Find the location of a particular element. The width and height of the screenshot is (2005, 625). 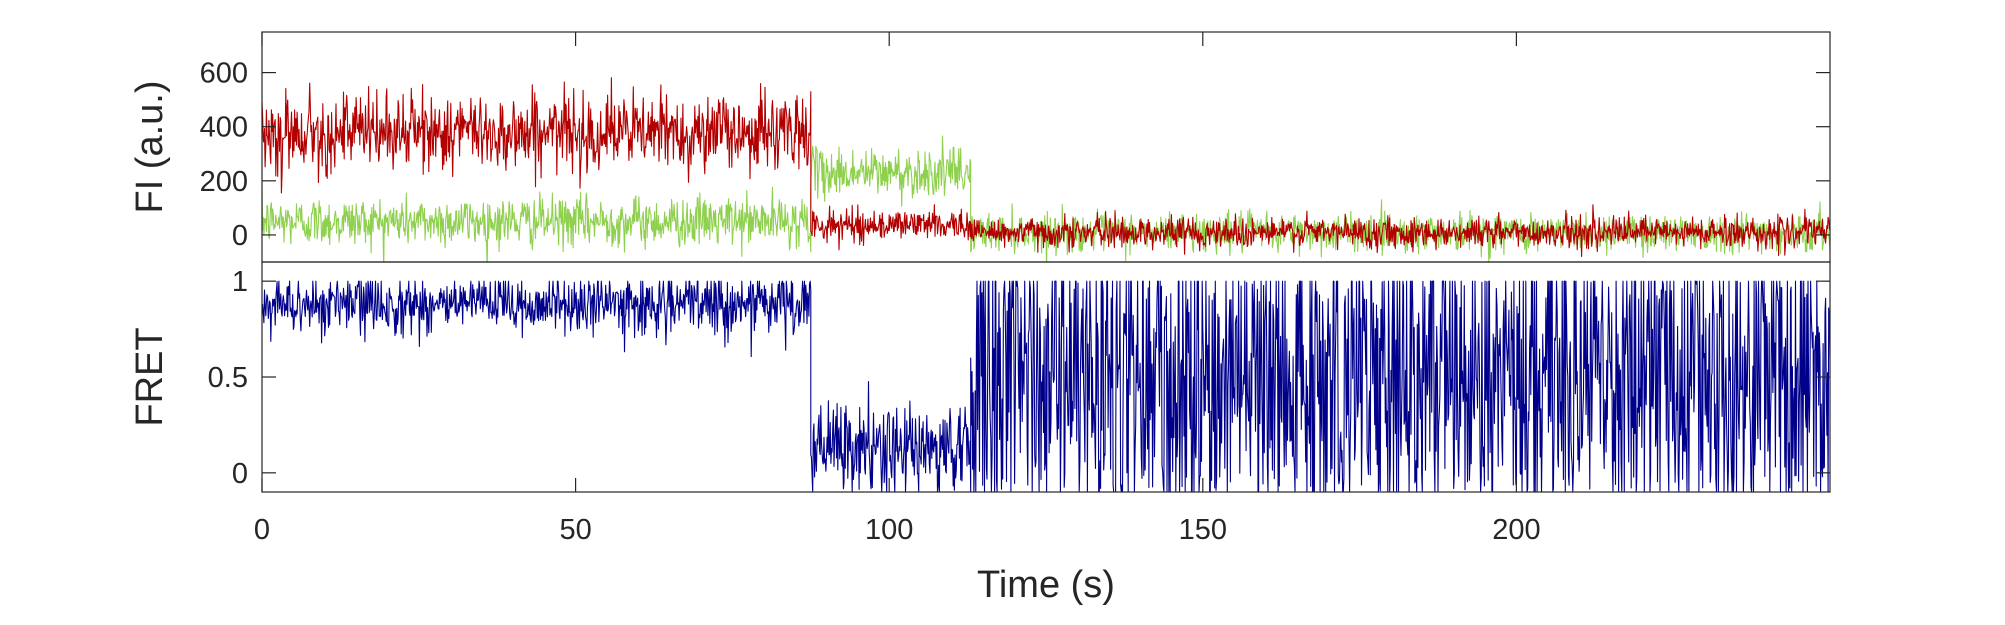

y-tick-label: 400 is located at coordinates (224, 128).